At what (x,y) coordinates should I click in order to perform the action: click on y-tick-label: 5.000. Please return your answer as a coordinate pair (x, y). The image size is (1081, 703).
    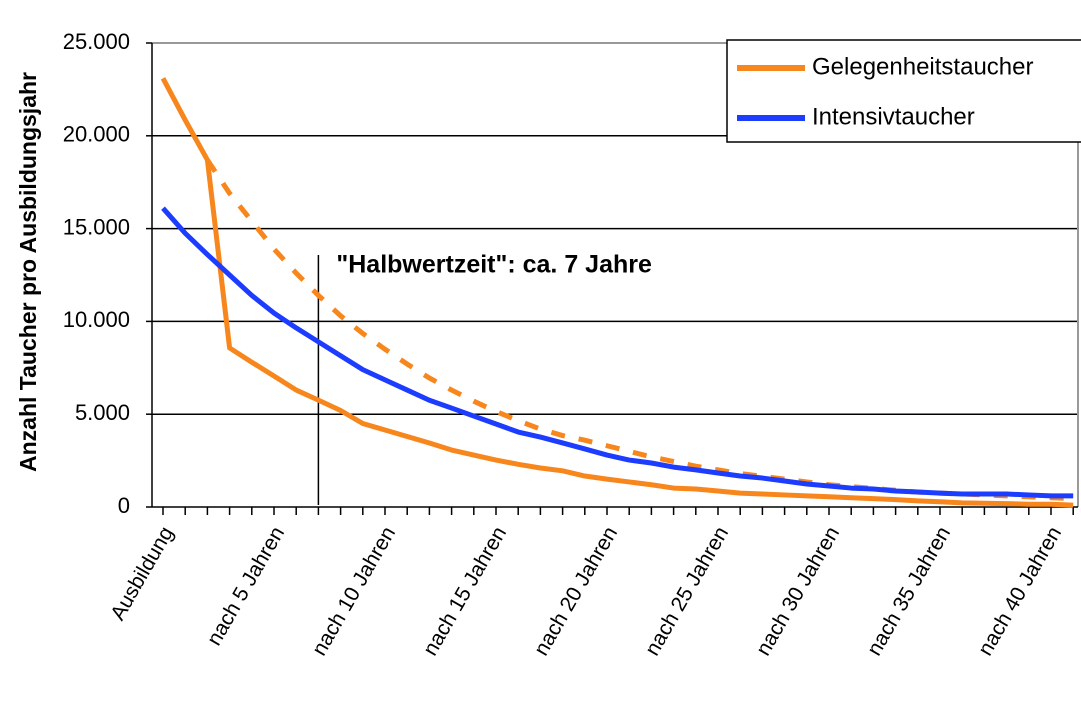
    Looking at the image, I should click on (102, 412).